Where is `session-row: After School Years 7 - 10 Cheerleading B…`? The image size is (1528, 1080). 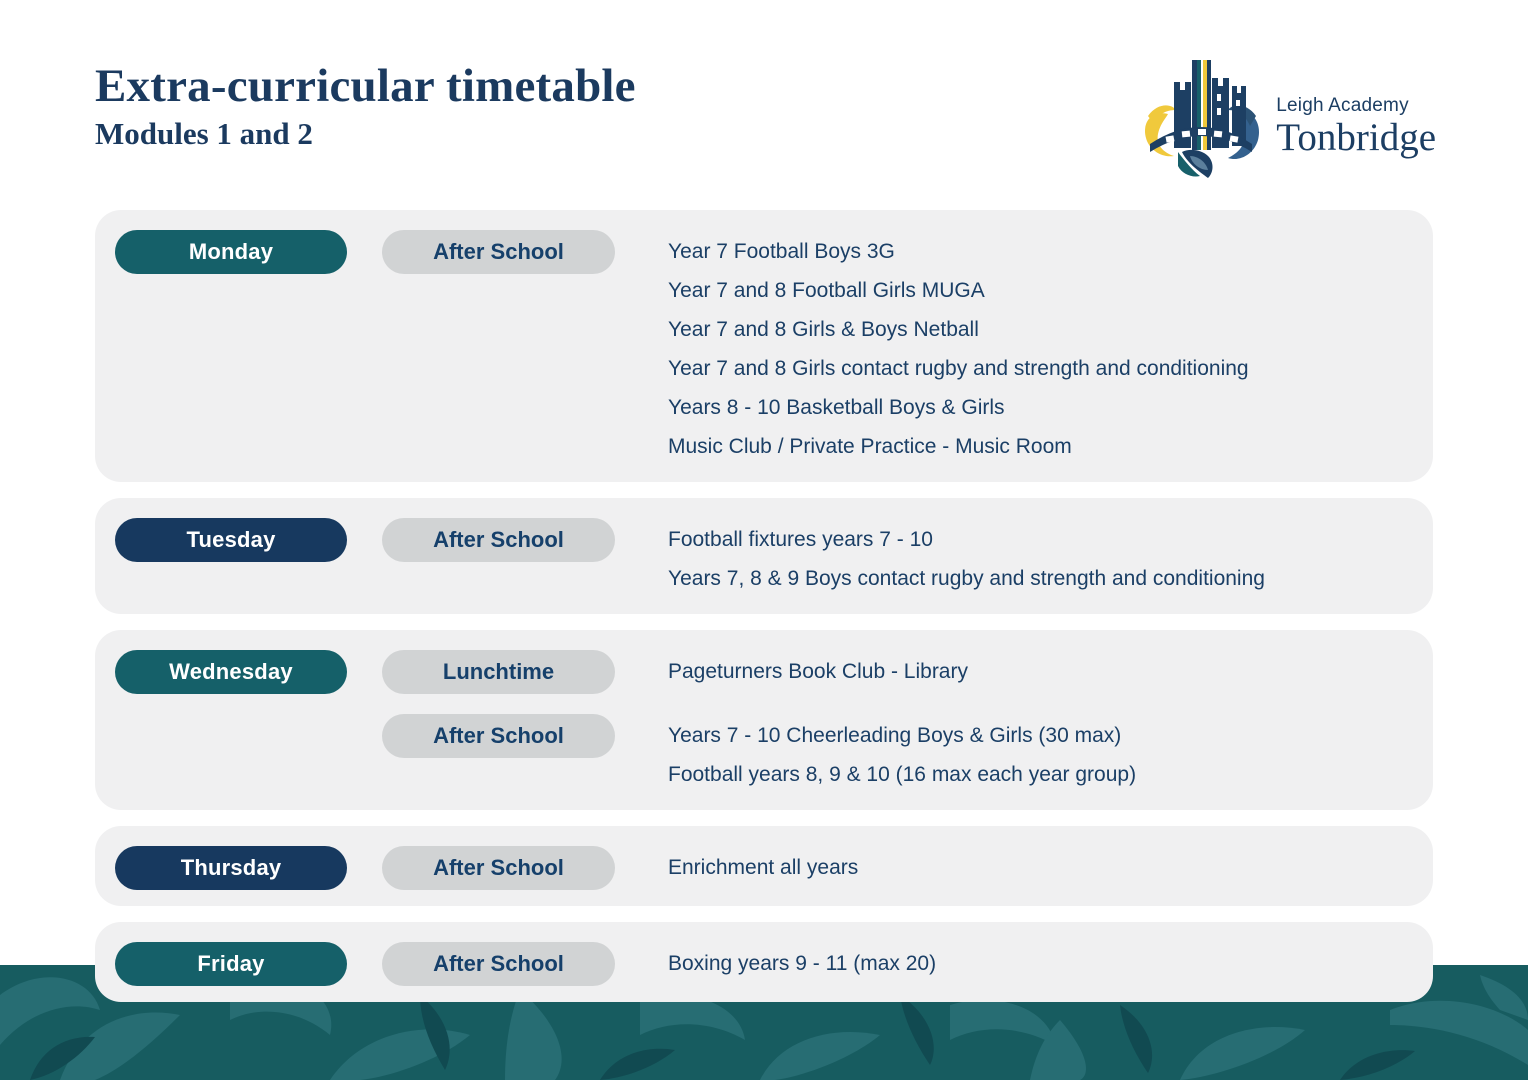 session-row: After School Years 7 - 10 Cheerleading B… is located at coordinates (897, 754).